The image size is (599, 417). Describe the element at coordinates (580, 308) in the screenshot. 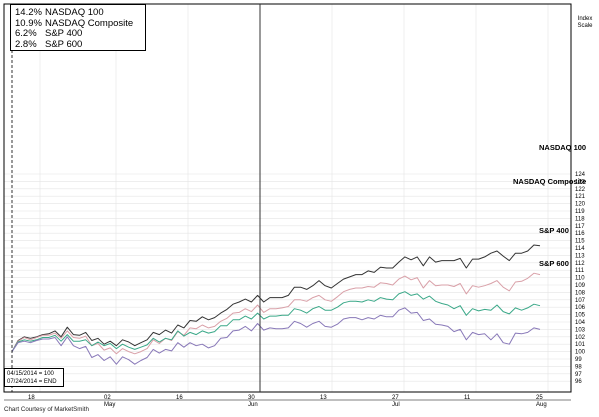

I see `y-tick-label: 106` at that location.